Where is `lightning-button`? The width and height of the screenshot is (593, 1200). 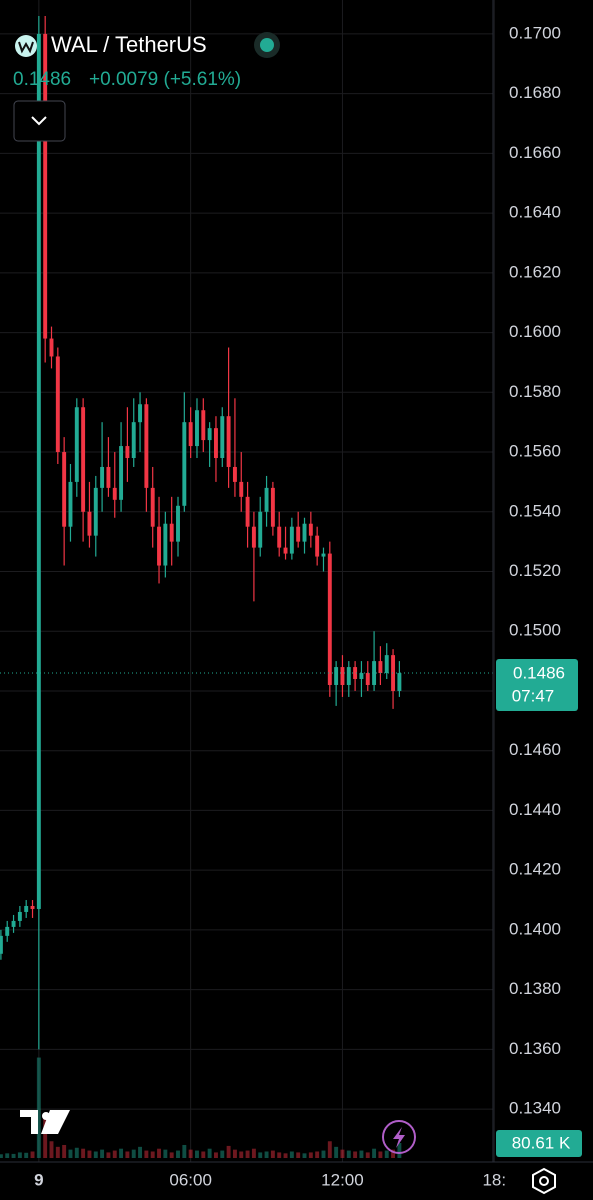
lightning-button is located at coordinates (399, 1137).